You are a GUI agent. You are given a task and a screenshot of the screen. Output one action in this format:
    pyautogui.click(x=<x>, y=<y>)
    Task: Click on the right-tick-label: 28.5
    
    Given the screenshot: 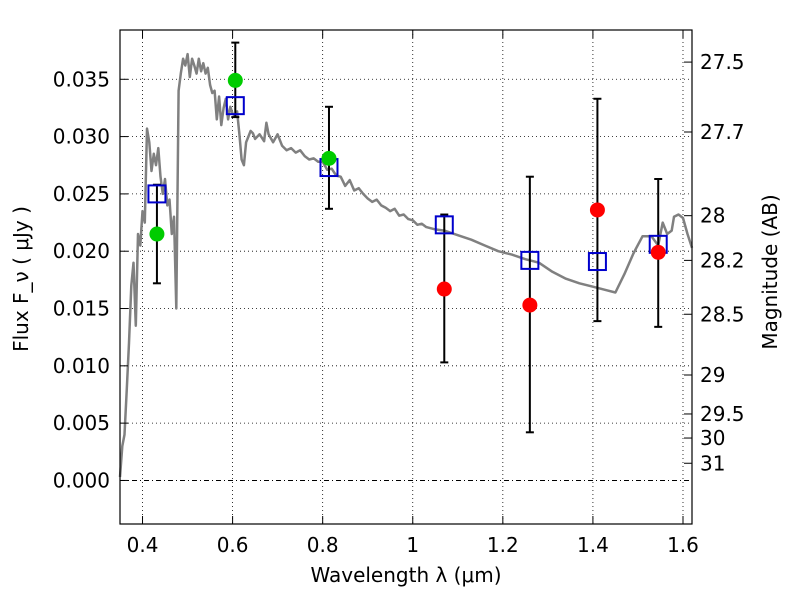 What is the action you would take?
    pyautogui.click(x=722, y=314)
    